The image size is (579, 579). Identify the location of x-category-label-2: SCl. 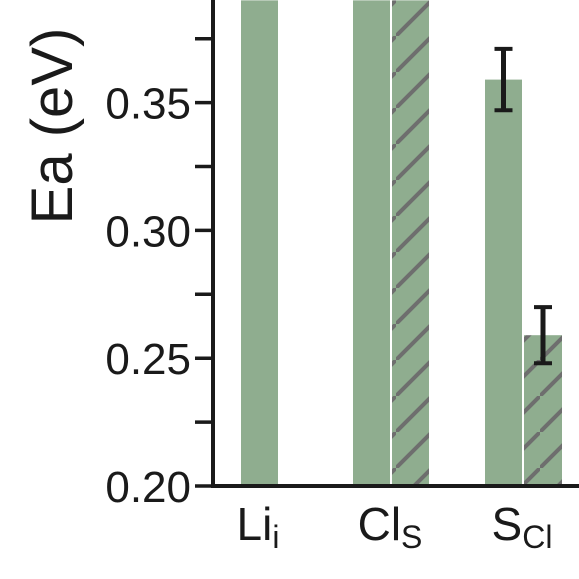
(522, 526).